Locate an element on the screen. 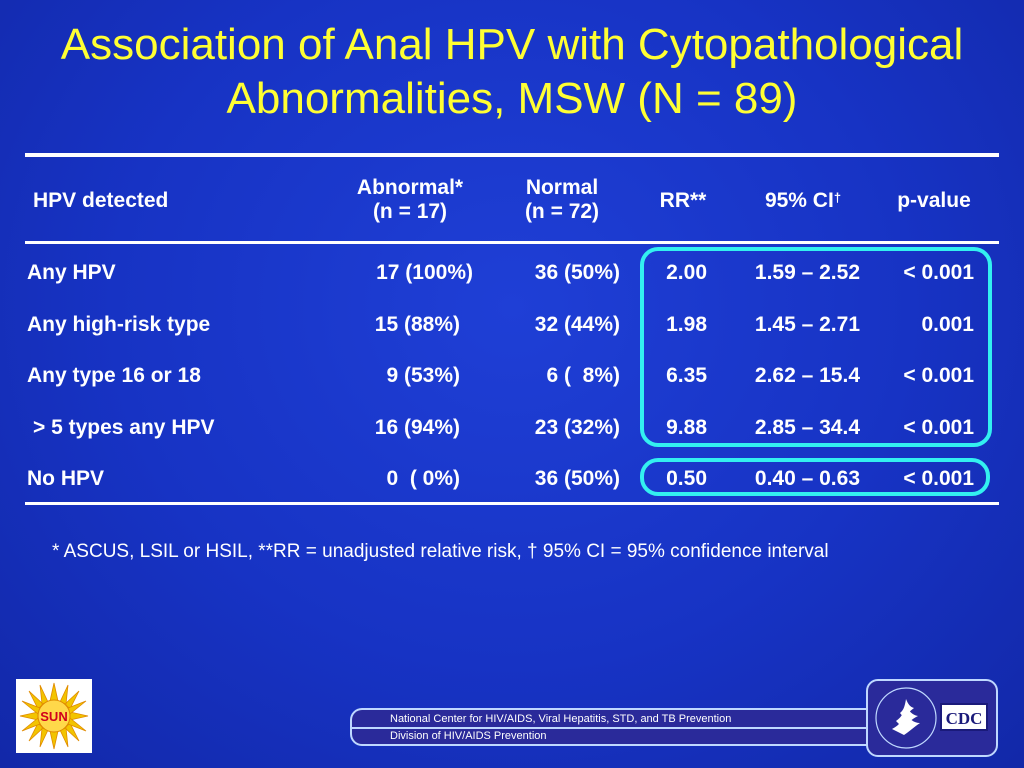 The width and height of the screenshot is (1024, 768). row-abnormal: 17 (100%) is located at coordinates (424, 272).